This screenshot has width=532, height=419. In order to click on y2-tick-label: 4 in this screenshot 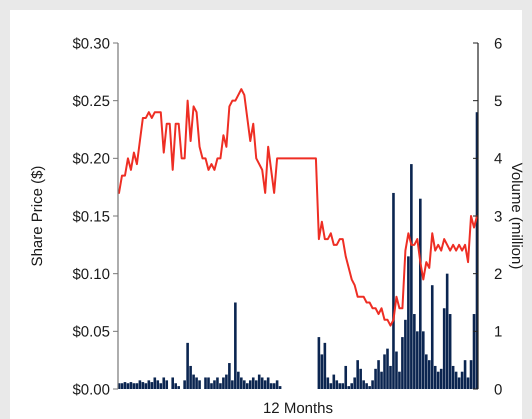, I will do `click(498, 159)`.